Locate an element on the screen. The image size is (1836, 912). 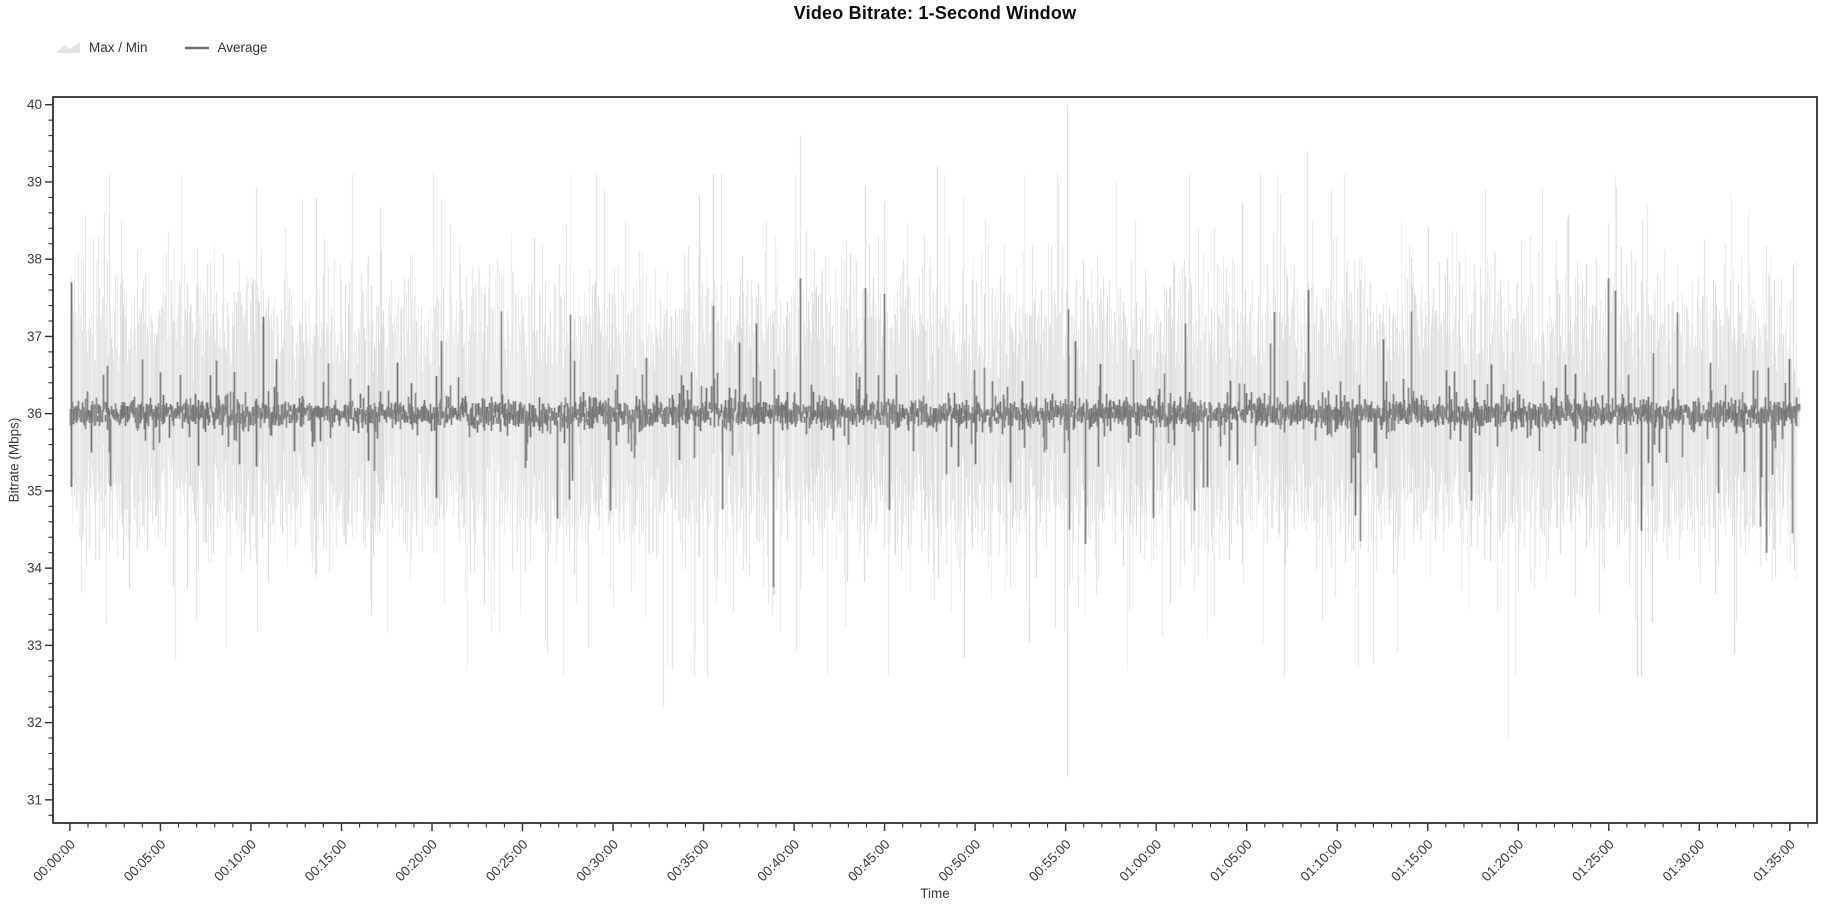
legend-label-max-min: Max / Min is located at coordinates (118, 47).